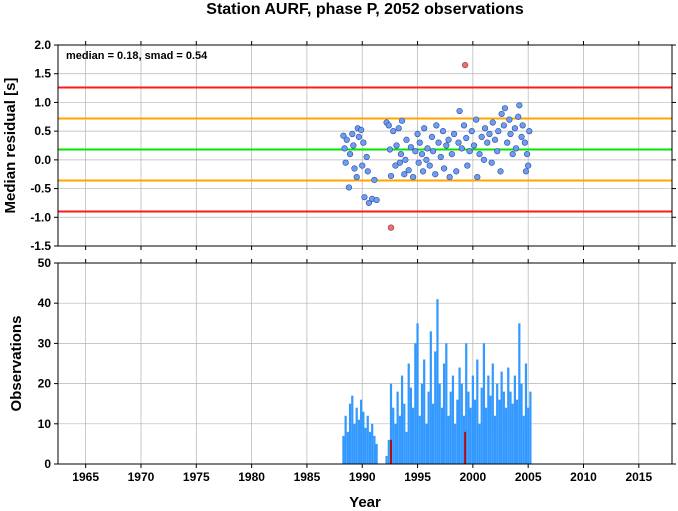 The height and width of the screenshot is (511, 678). I want to click on residual-y-tick-label: -1.0, so click(40, 217).